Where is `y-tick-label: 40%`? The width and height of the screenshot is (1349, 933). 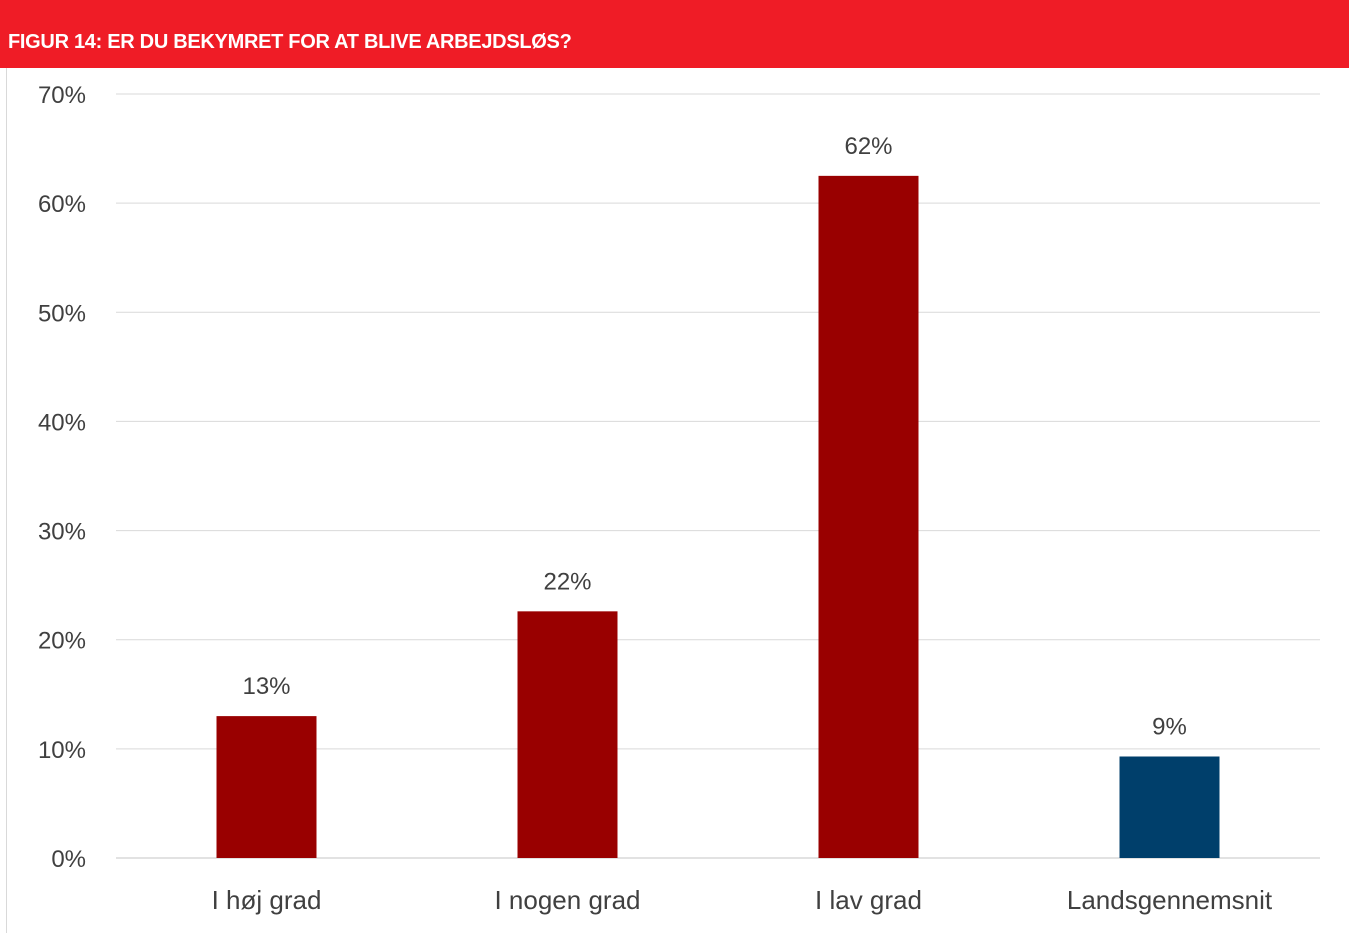
y-tick-label: 40% is located at coordinates (62, 422).